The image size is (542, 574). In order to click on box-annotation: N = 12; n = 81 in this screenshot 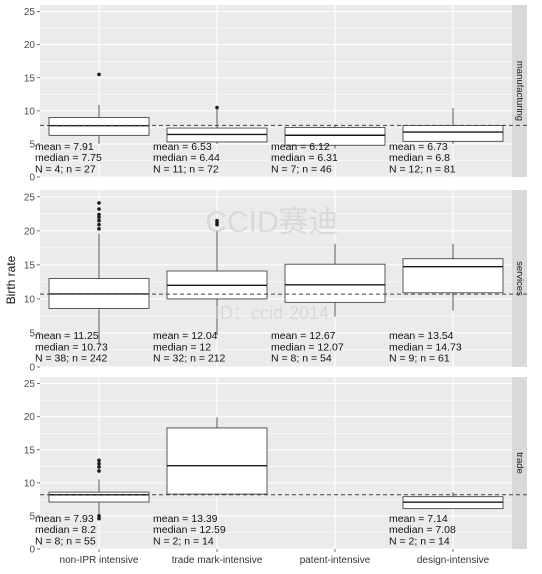, I will do `click(422, 169)`.